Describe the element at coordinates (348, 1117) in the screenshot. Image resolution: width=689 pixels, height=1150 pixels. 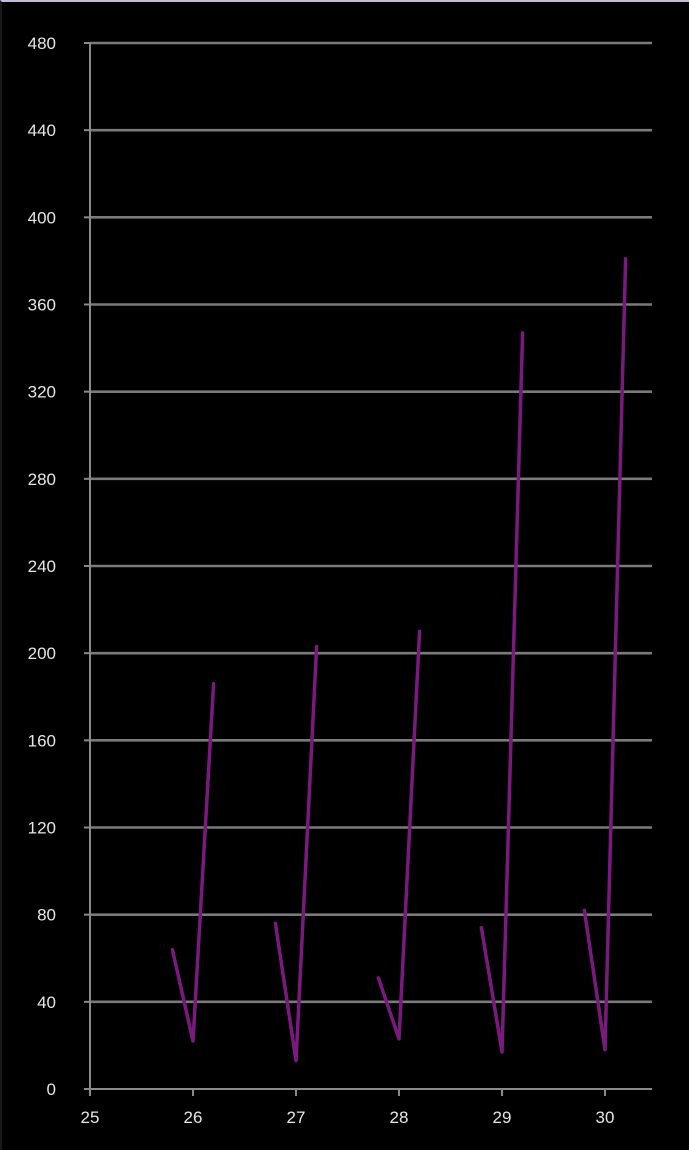
I see `x-tick-labels: 25 26 27 28 29 30` at that location.